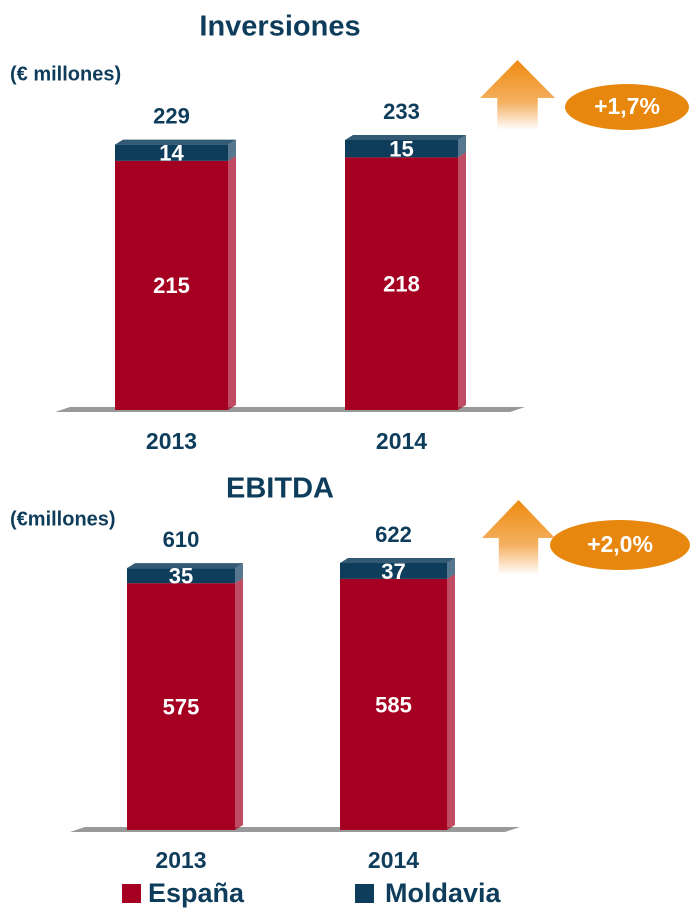 The height and width of the screenshot is (917, 690). I want to click on chart-subtitle: (€ millones), so click(65, 74).